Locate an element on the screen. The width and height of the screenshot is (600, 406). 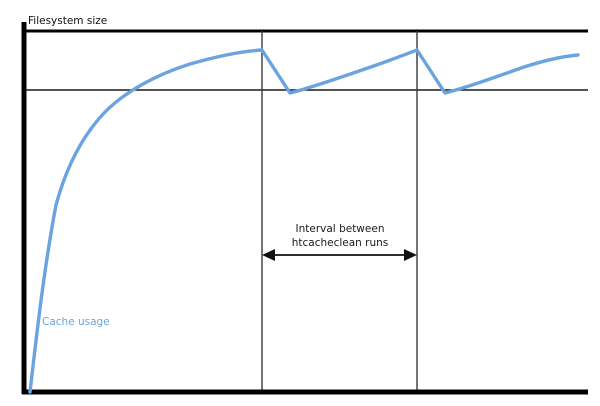
interval-annotation-line-1: Interval between is located at coordinates (340, 229).